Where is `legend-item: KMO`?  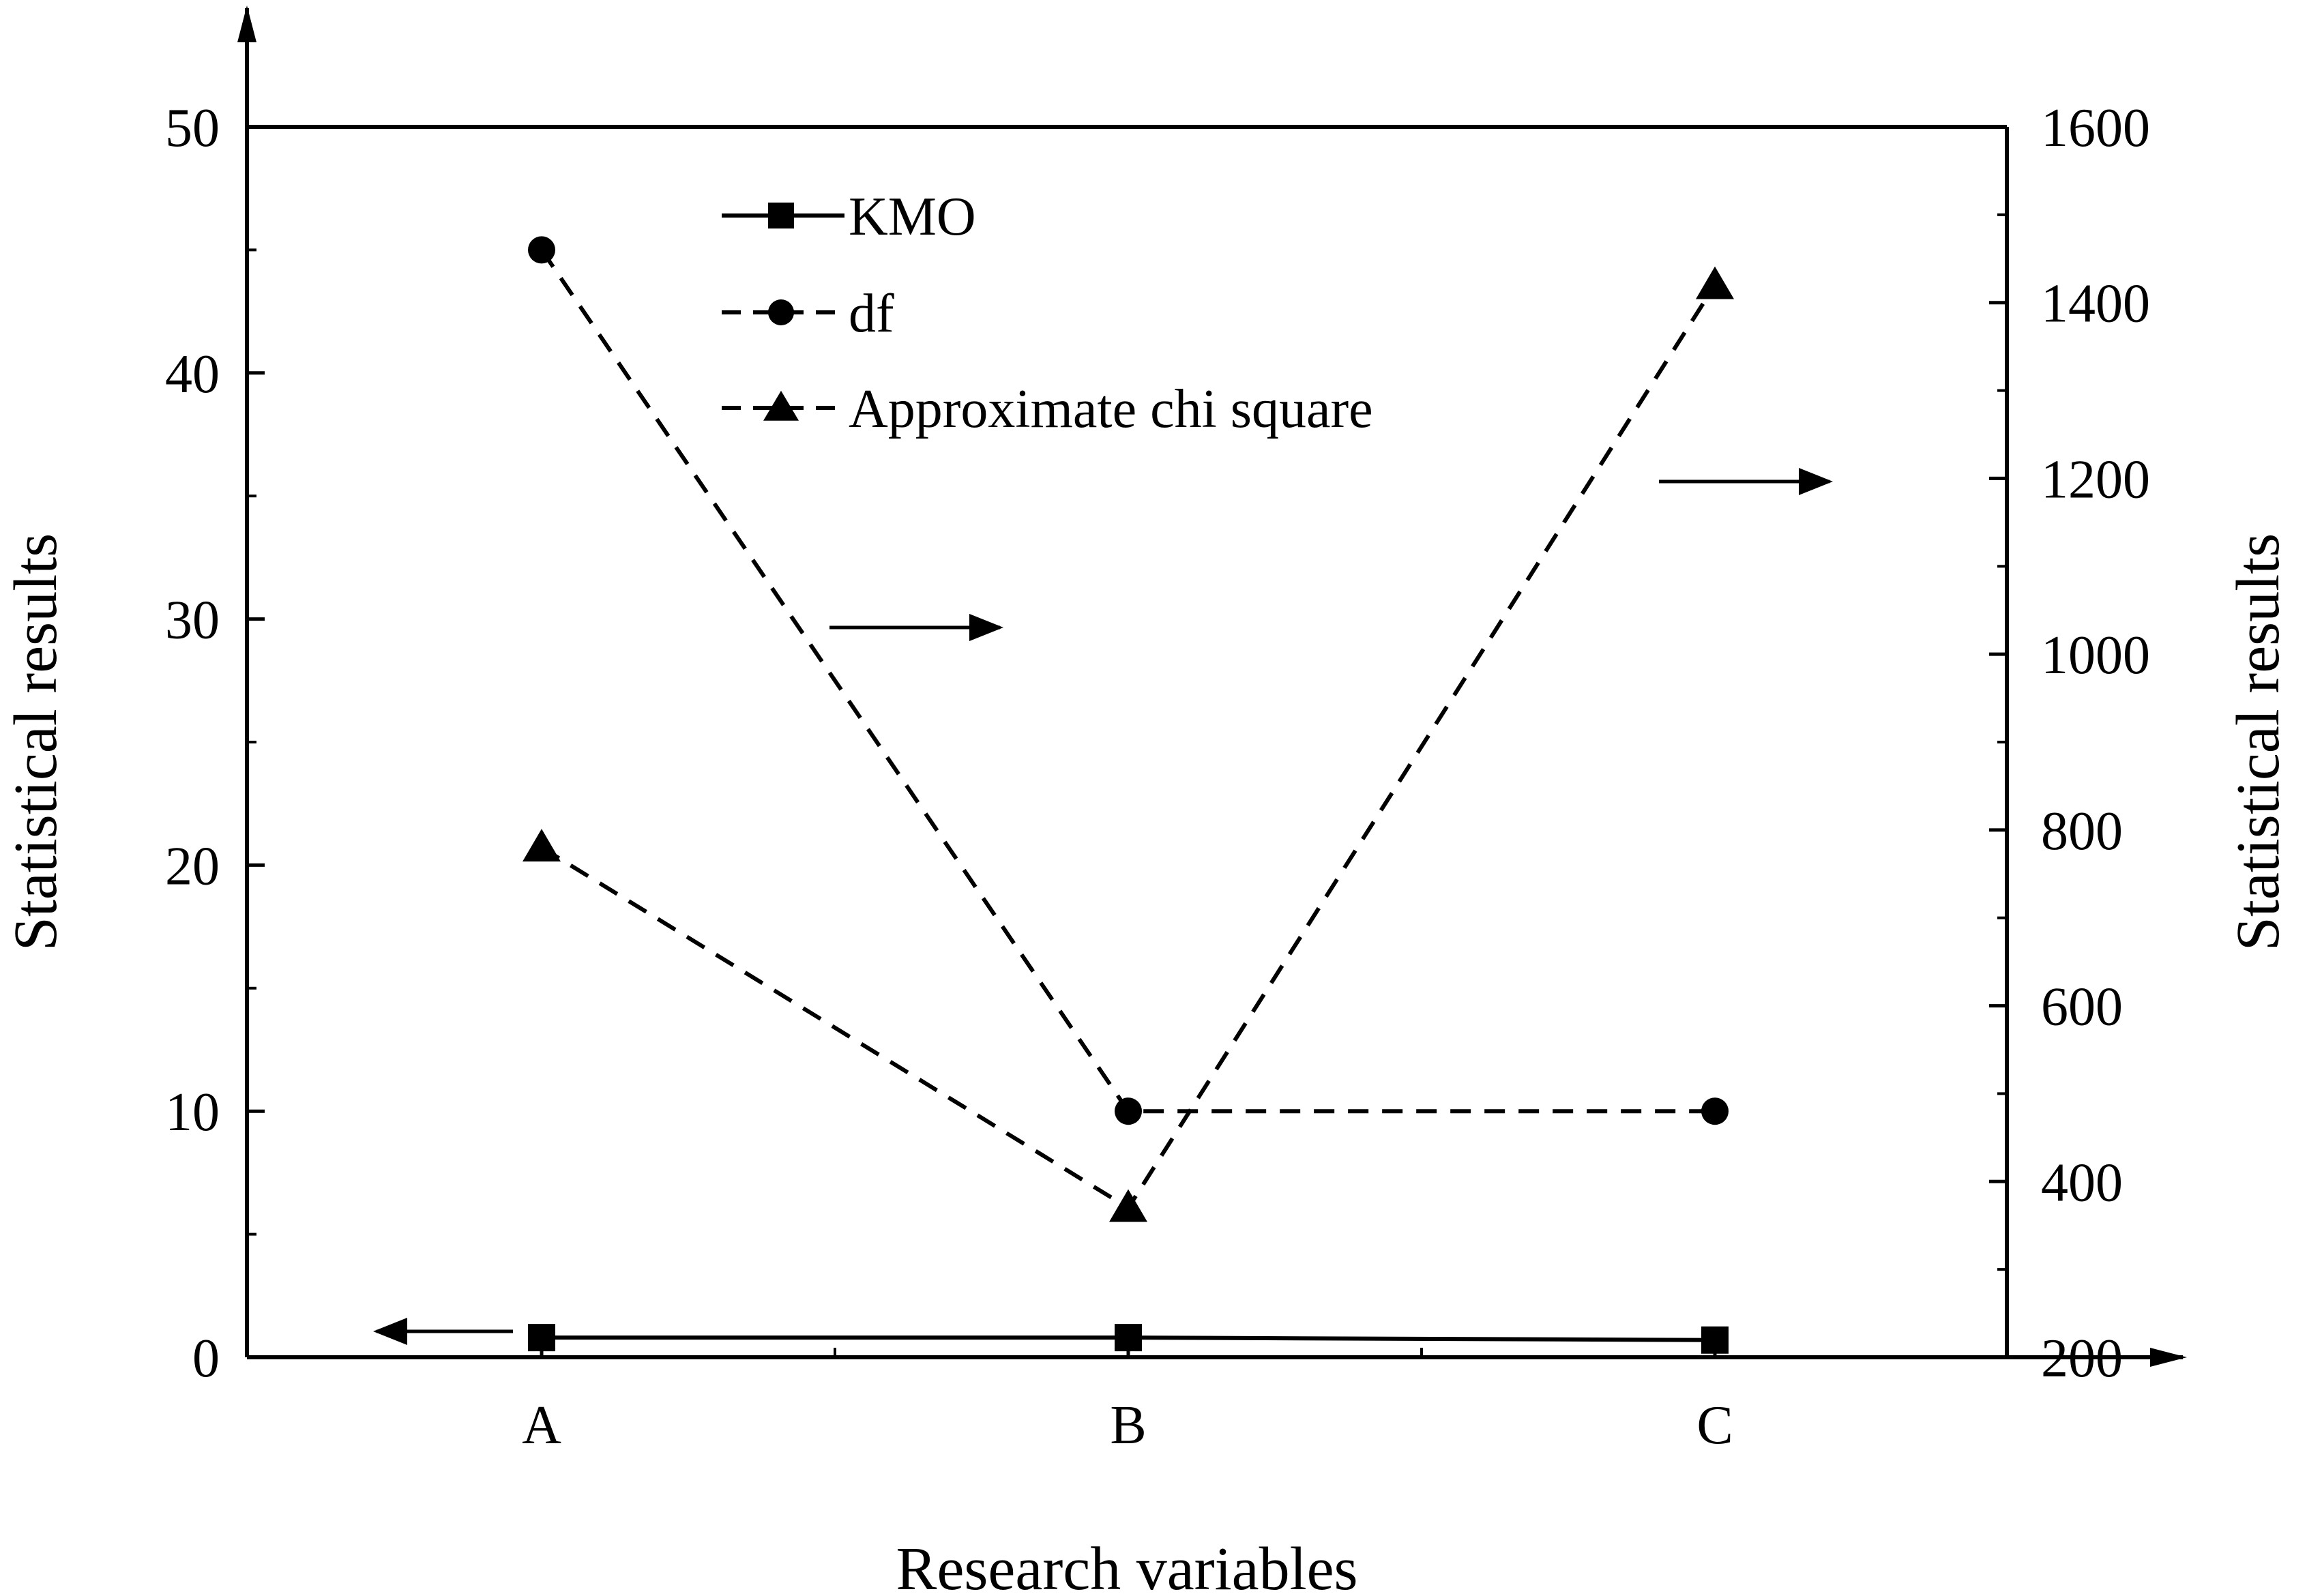 legend-item: KMO is located at coordinates (849, 217).